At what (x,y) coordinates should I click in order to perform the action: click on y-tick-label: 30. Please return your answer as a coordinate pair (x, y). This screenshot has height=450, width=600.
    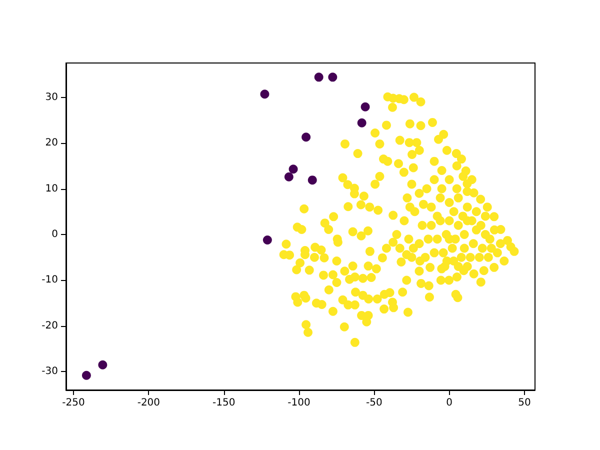
    Looking at the image, I should click on (51, 97).